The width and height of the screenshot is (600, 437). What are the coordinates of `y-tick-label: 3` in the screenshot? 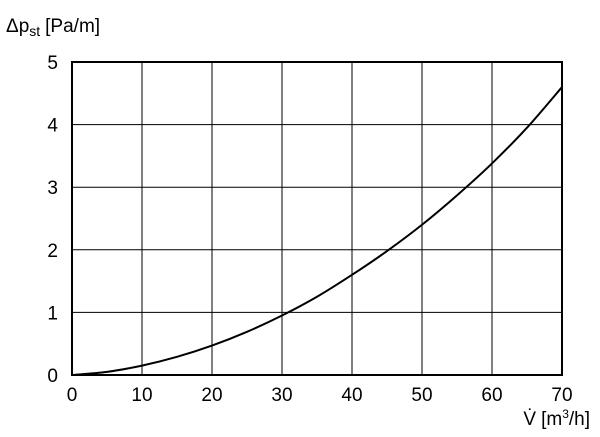 It's located at (52, 188).